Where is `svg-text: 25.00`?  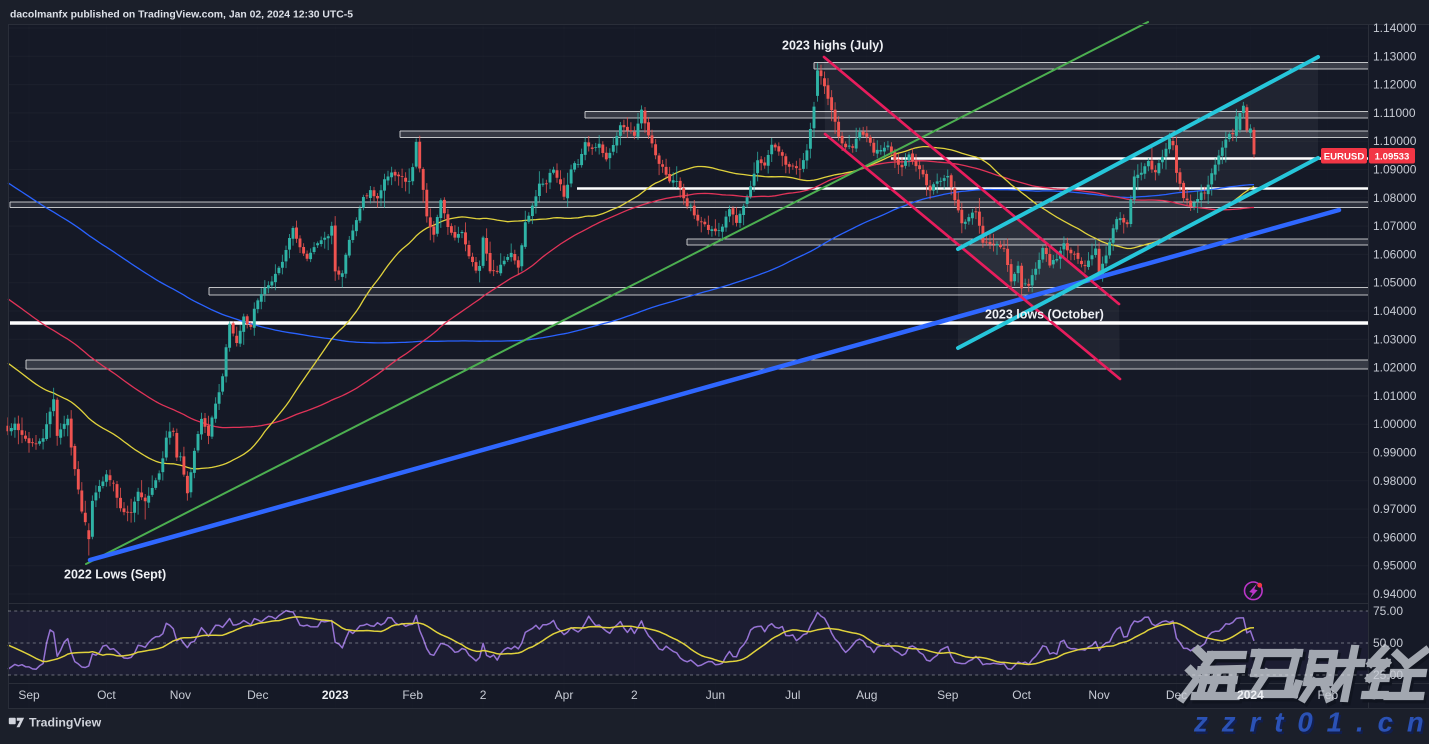
svg-text: 25.00 is located at coordinates (1388, 675).